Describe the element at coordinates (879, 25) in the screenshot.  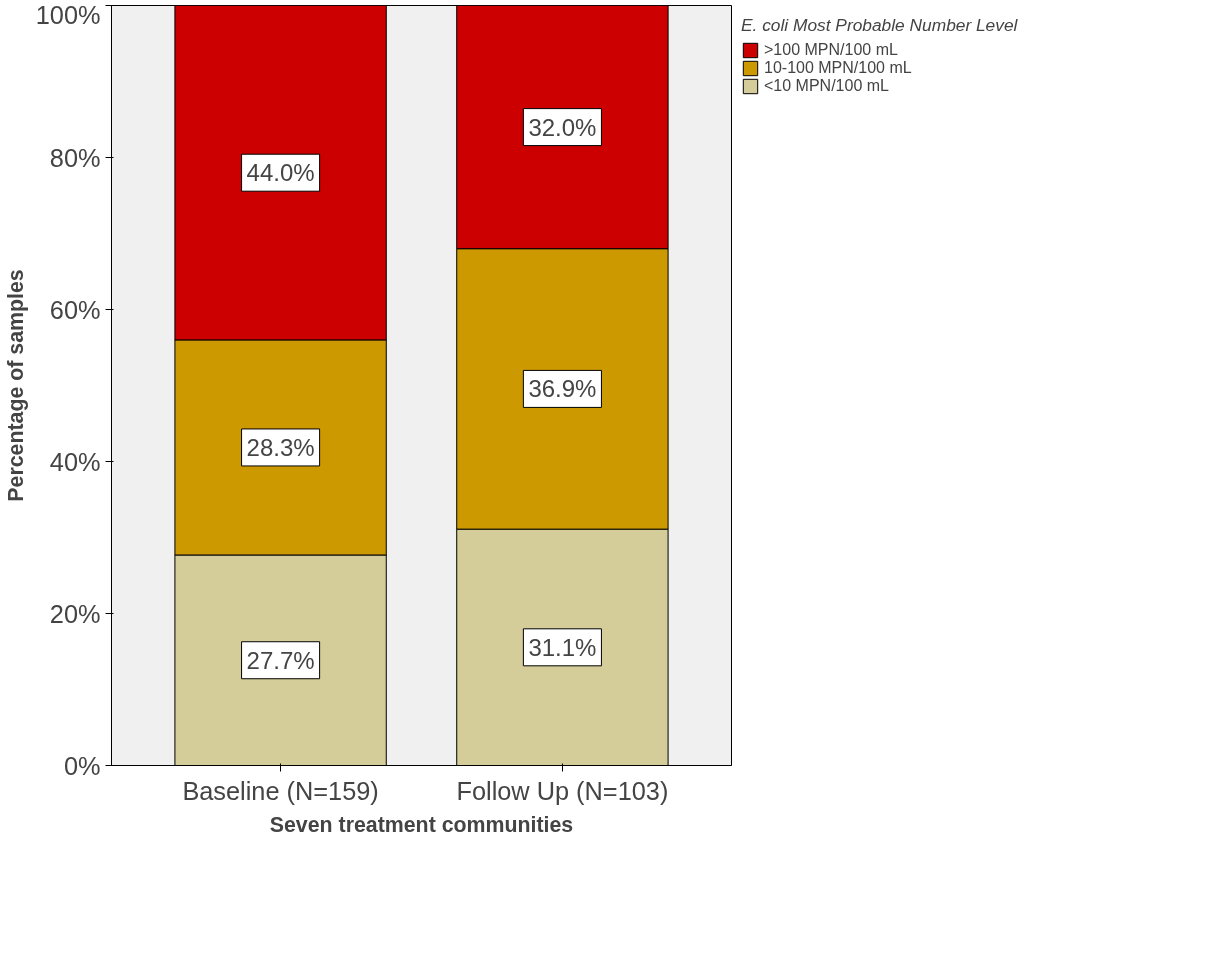
I see `legend-title: E. coli Most Probable Number Level` at that location.